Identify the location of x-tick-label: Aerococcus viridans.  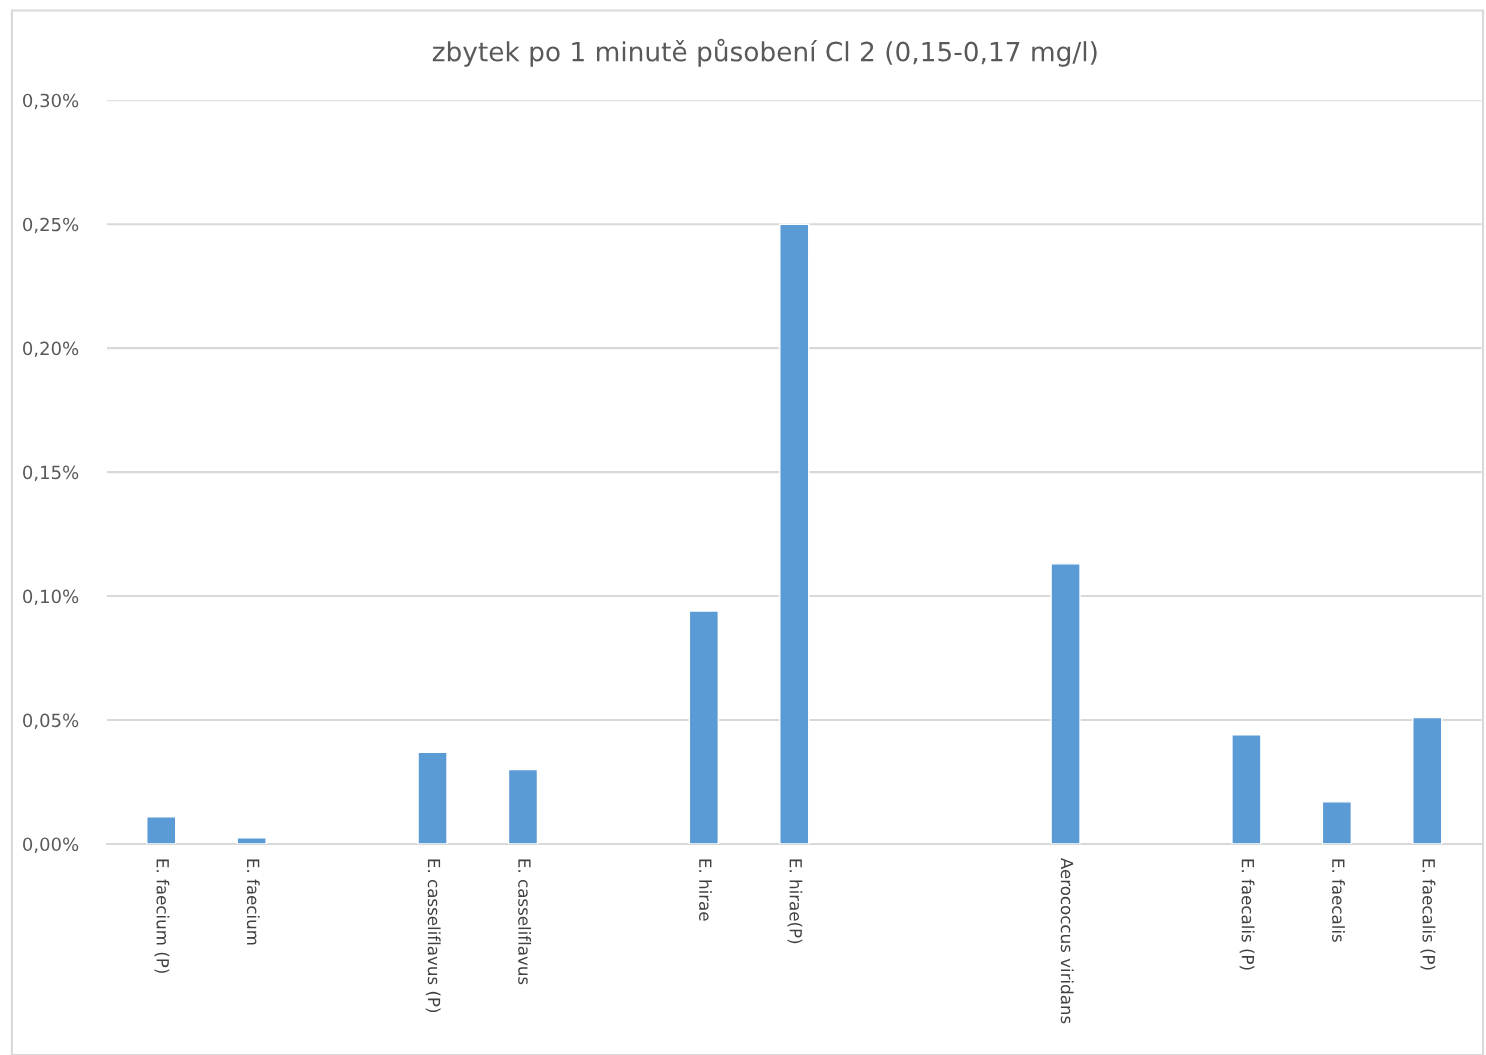
(1067, 941).